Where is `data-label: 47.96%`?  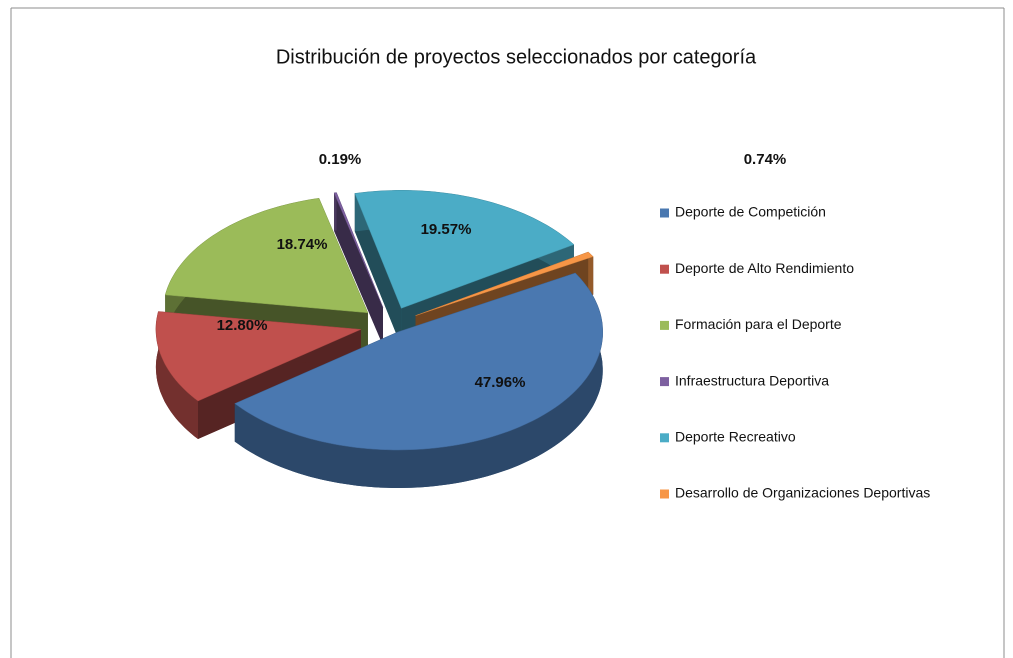 data-label: 47.96% is located at coordinates (500, 382).